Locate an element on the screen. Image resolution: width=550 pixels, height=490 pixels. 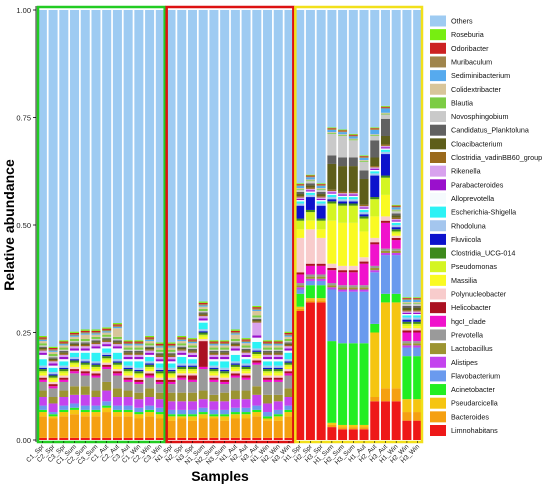
legend-label: Acinetobacter is located at coordinates (473, 389).